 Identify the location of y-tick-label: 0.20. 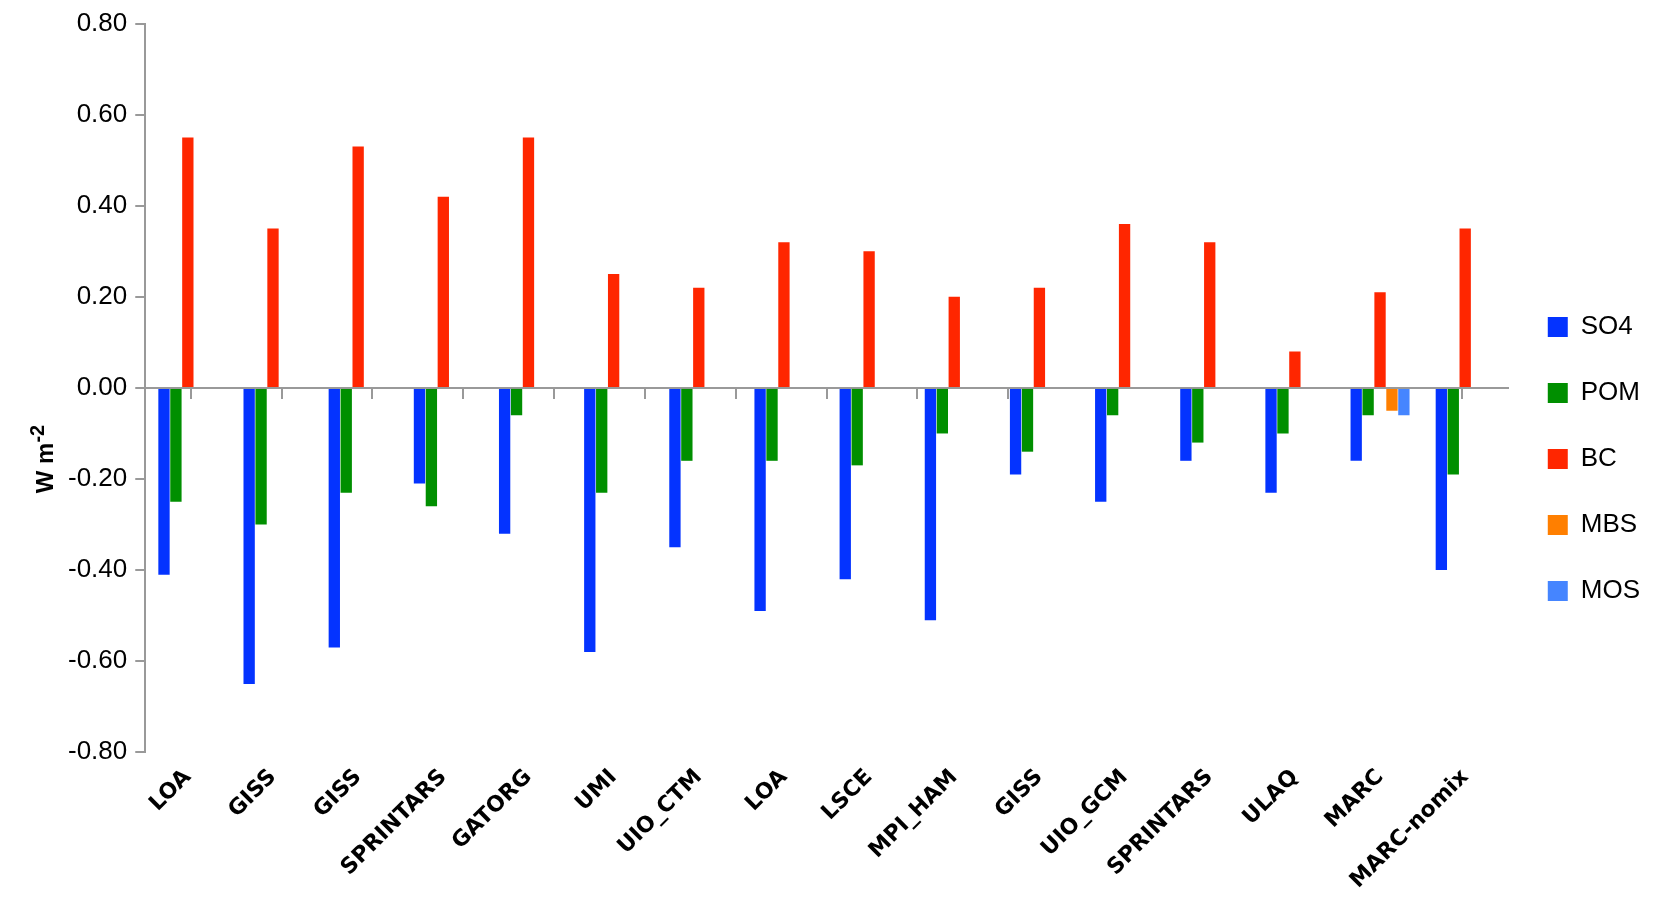
(102, 295).